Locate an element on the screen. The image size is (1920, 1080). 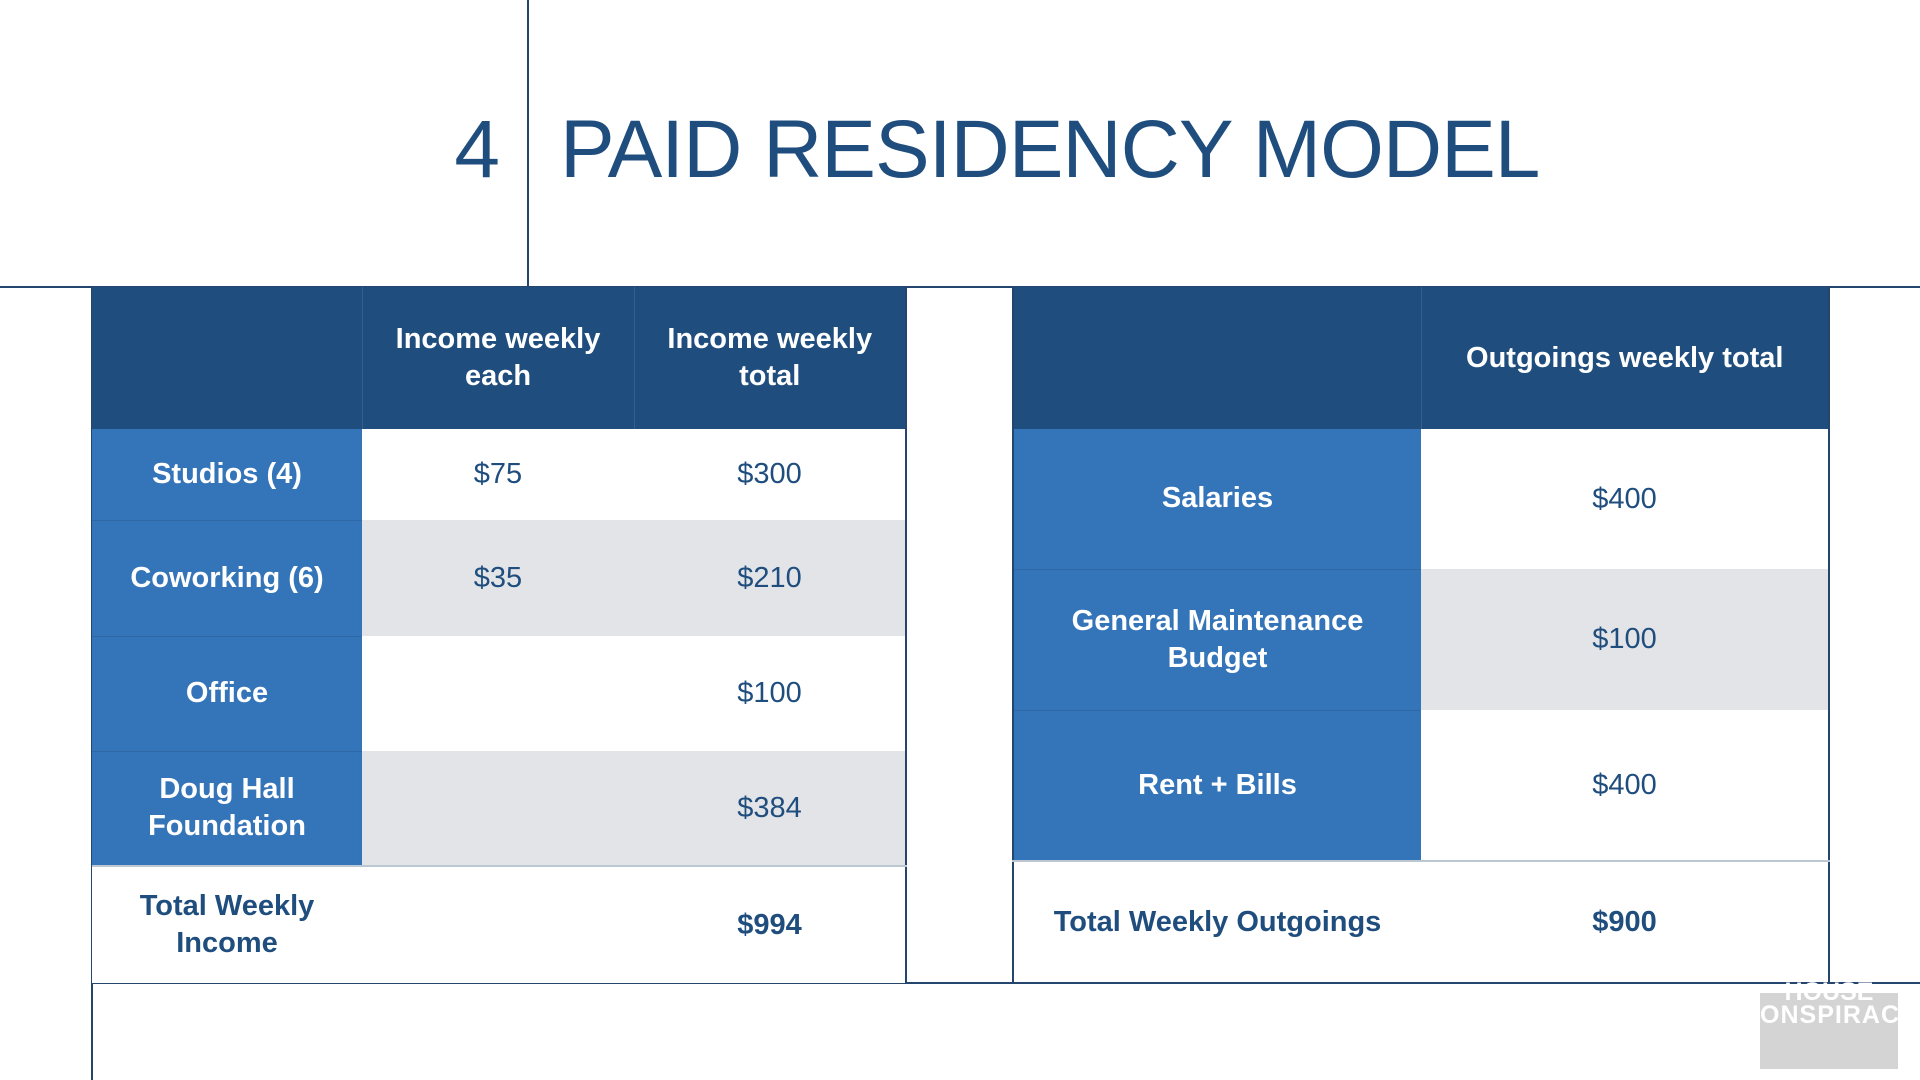
watermark-line1: HOUSE is located at coordinates (1829, 992).